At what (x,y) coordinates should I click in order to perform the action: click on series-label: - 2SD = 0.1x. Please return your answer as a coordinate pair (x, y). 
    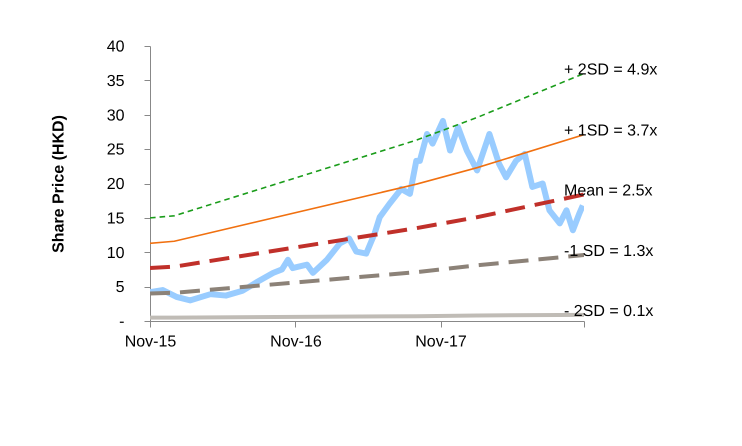
    Looking at the image, I should click on (609, 311).